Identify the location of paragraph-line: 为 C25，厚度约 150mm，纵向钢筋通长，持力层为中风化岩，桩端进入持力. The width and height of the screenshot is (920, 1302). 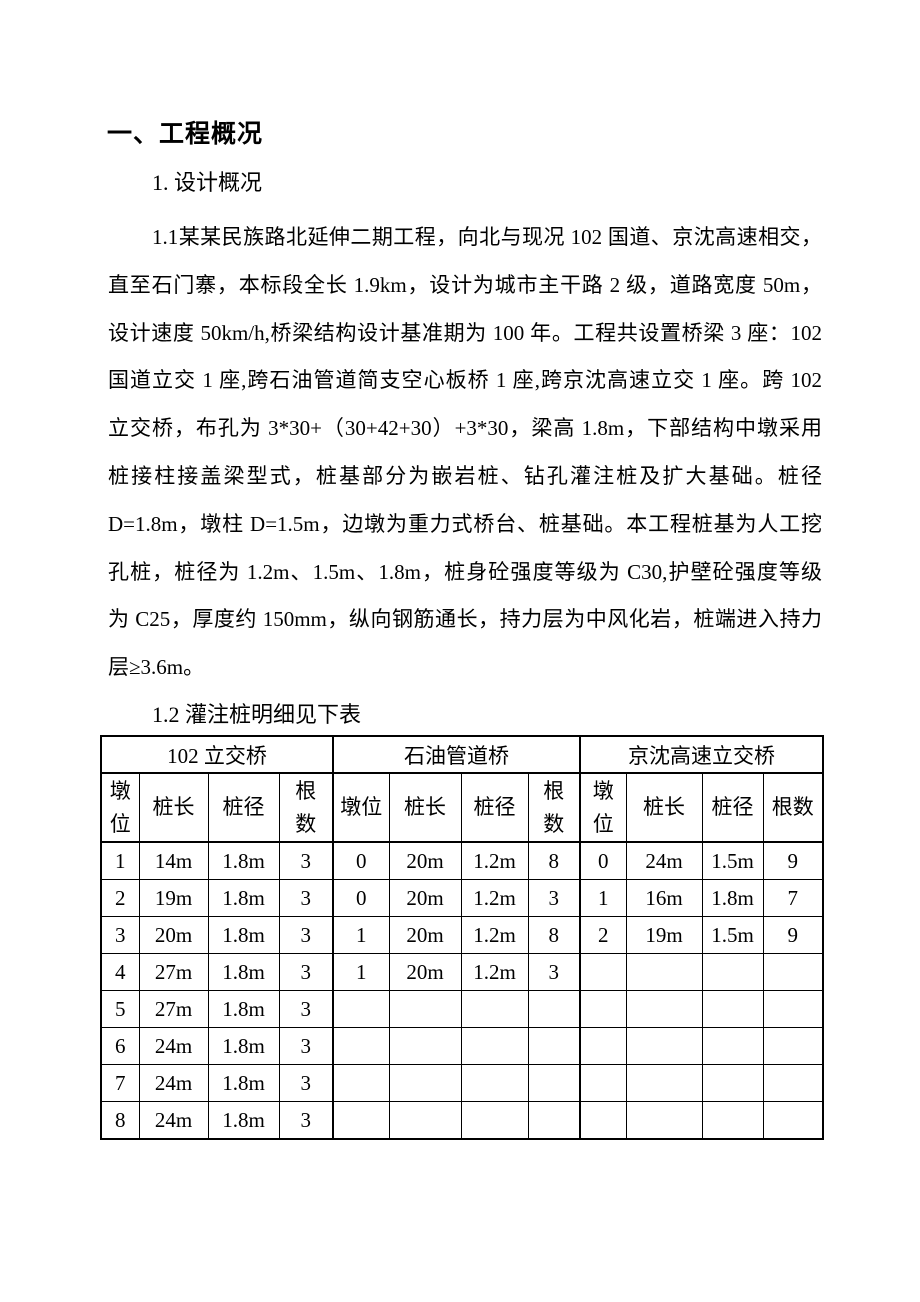
(465, 619).